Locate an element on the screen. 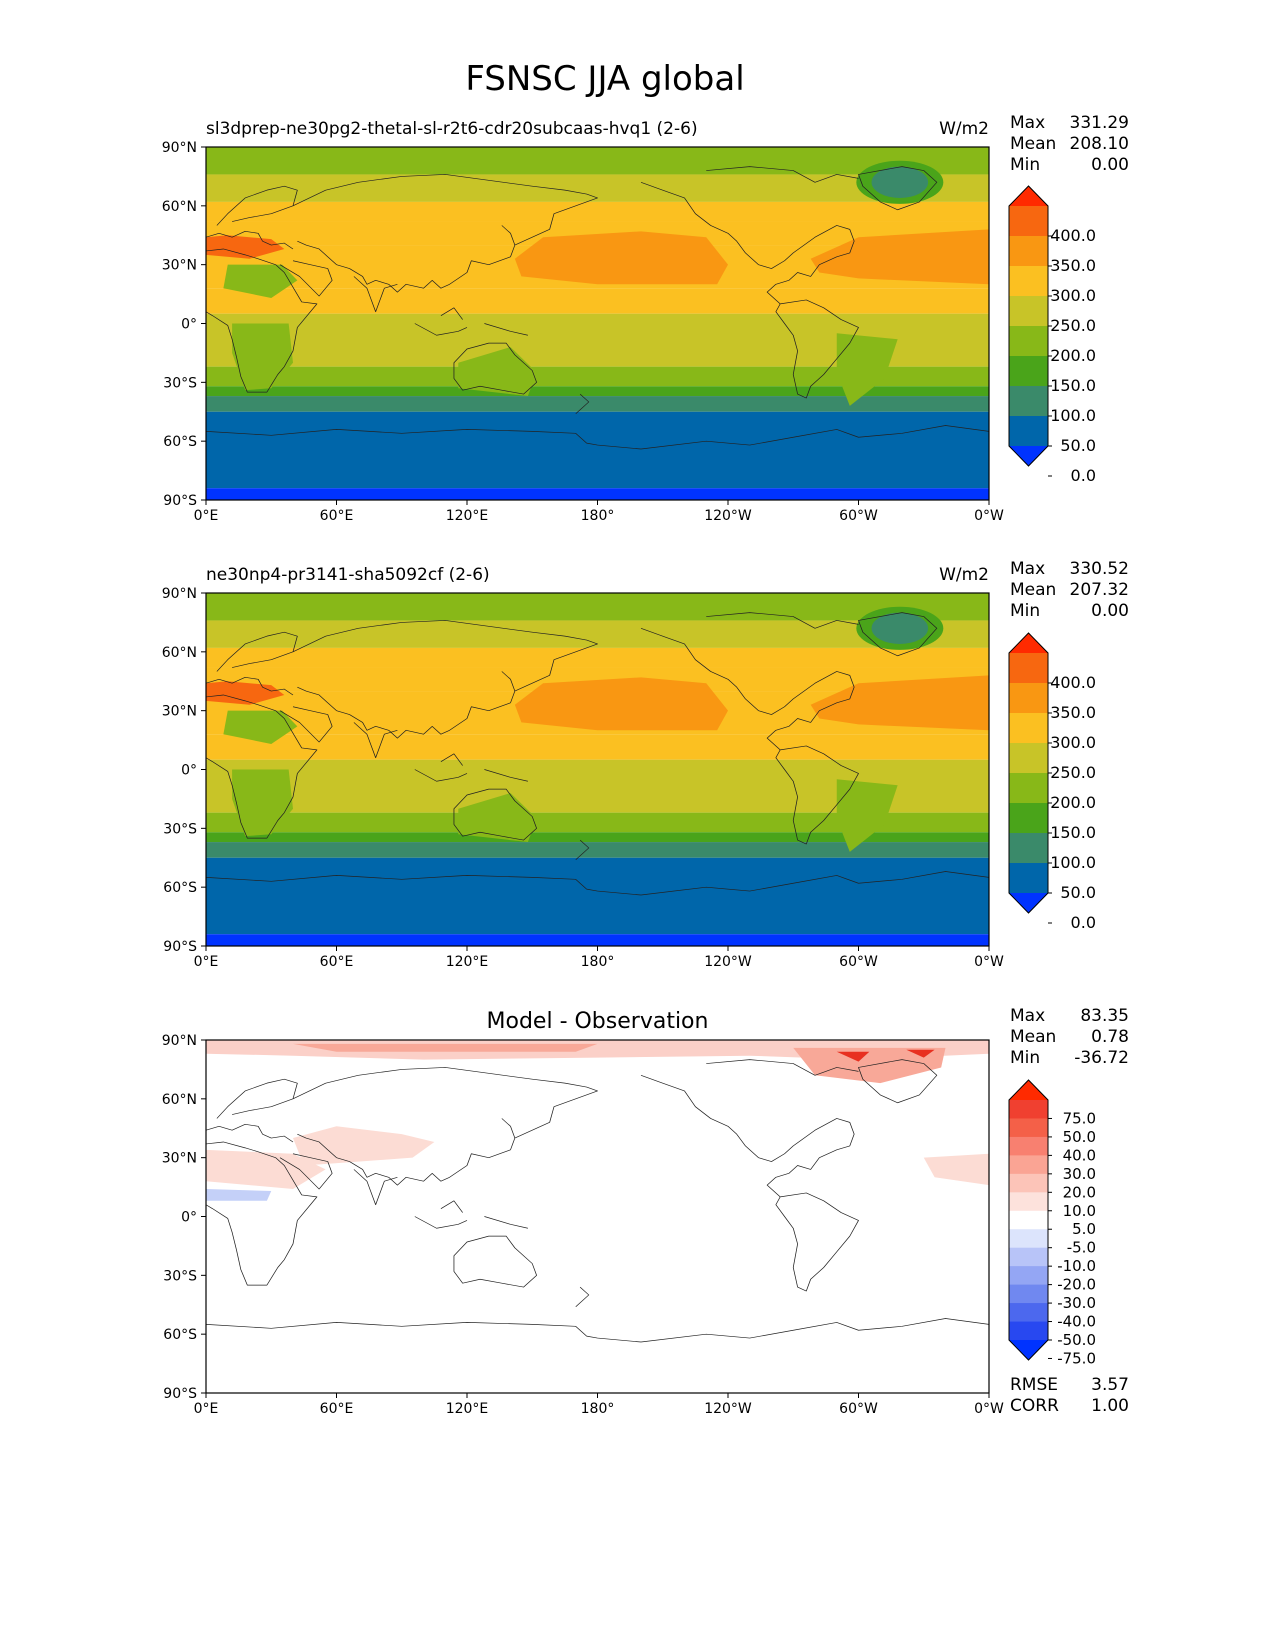 Image resolution: width=1275 pixels, height=1650 pixels. x-tick-label: 180° is located at coordinates (598, 516).